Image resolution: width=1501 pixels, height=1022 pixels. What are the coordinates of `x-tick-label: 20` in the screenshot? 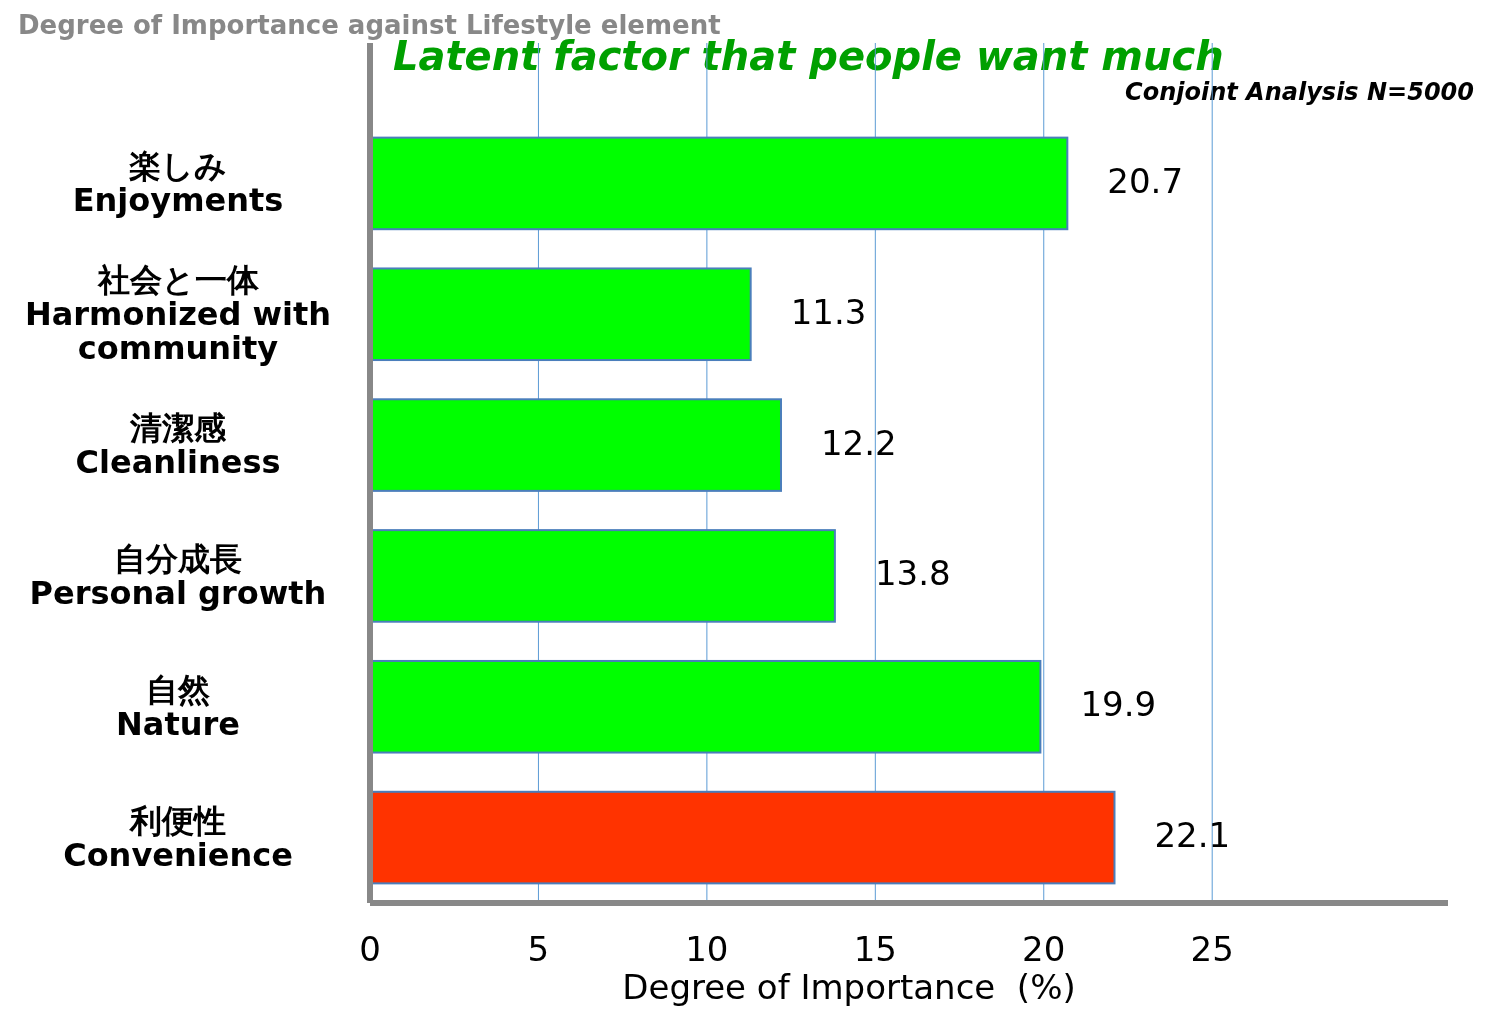 It's located at (1044, 949).